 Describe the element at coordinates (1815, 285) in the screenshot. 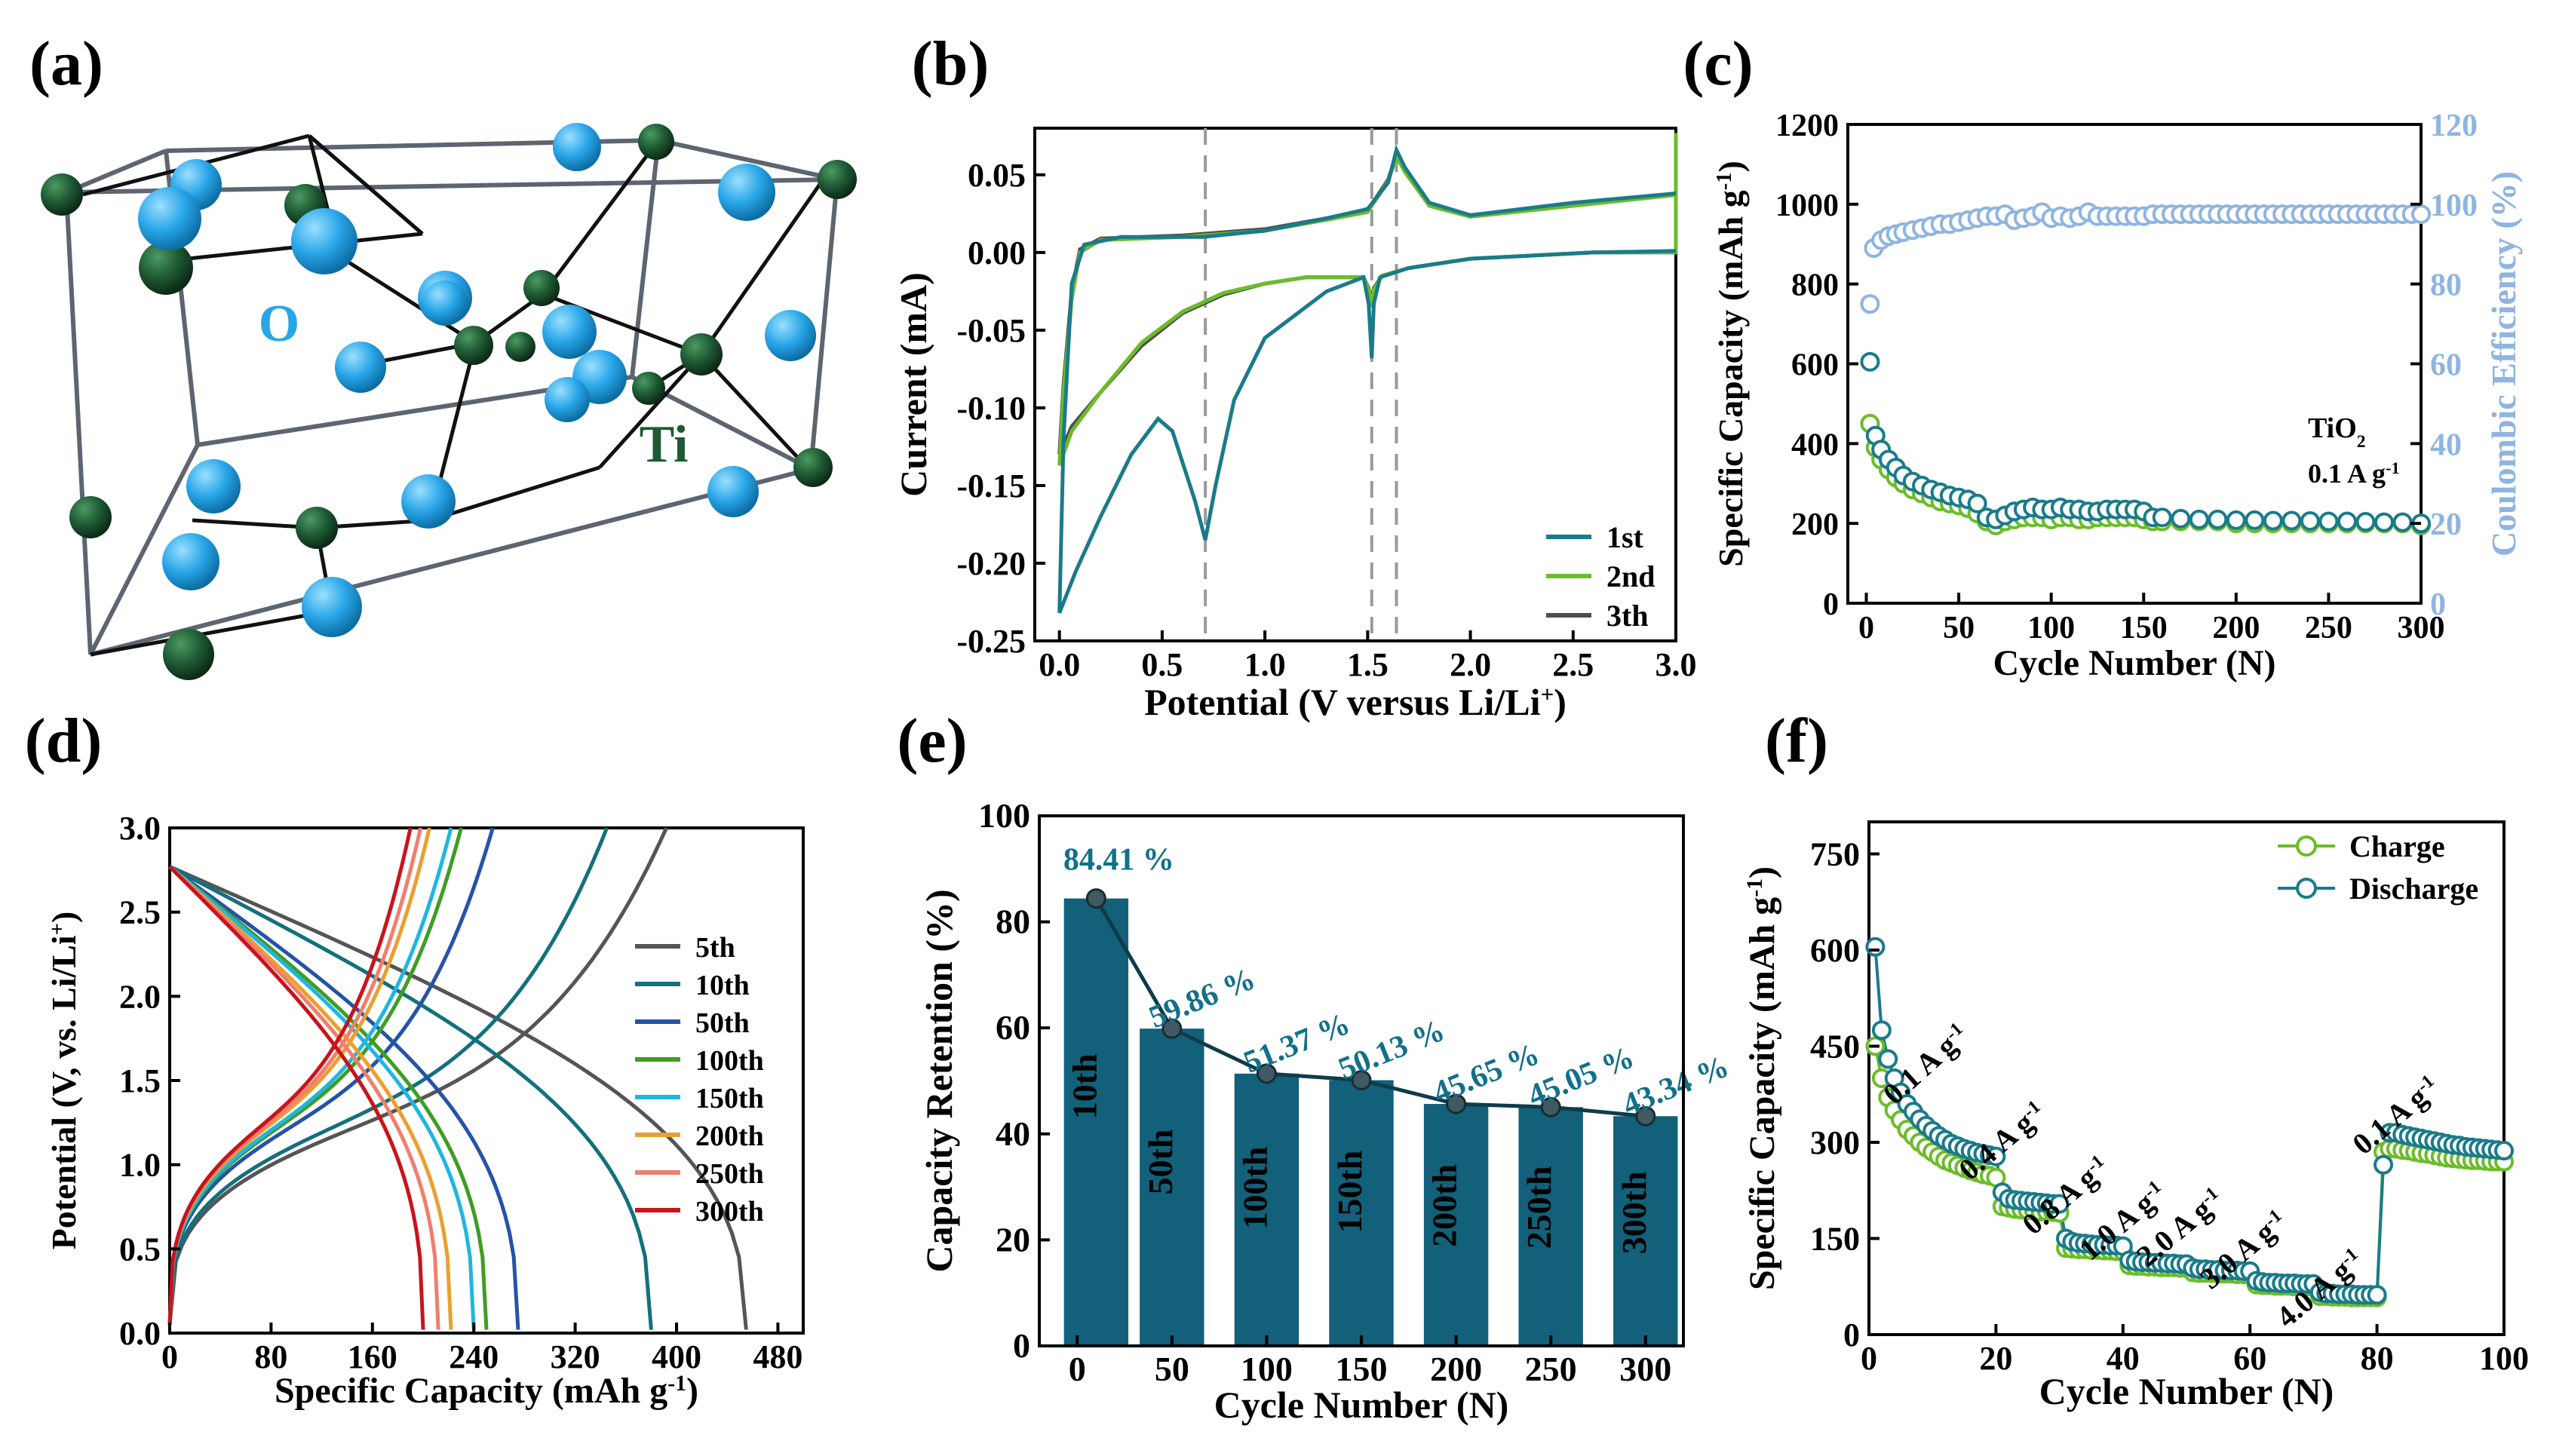

I see `y-tick-label: 800` at that location.